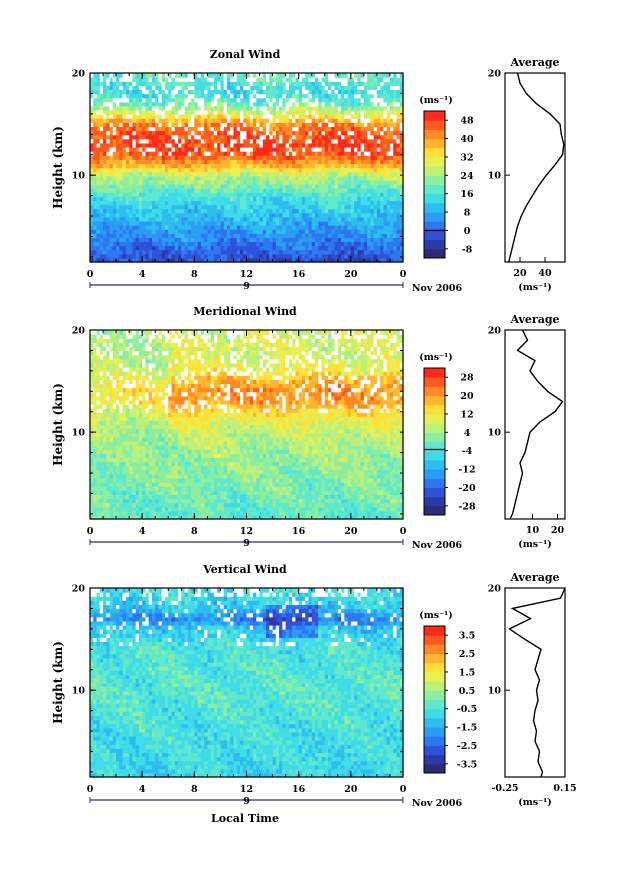 This screenshot has height=873, width=626. I want to click on colorbar-tick-label: 48, so click(467, 121).